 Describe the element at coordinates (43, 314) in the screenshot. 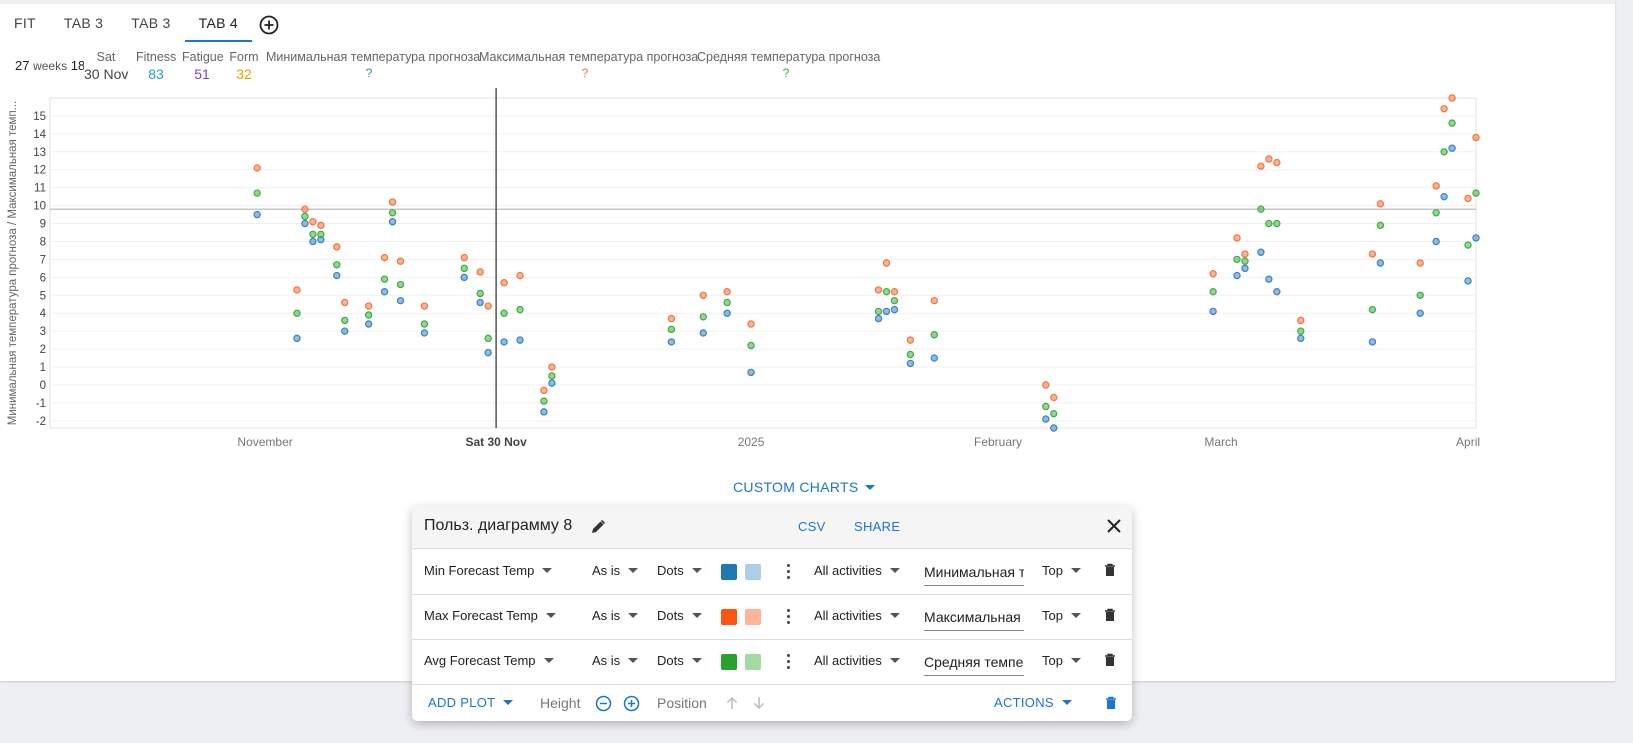

I see `y-tick-label: 4` at that location.